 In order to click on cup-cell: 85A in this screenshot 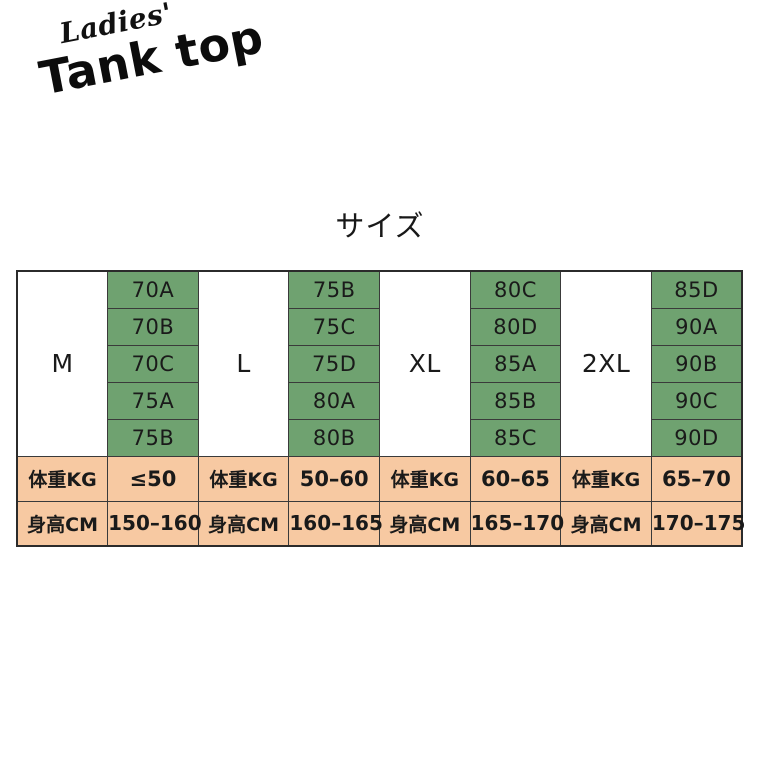, I will do `click(515, 363)`.